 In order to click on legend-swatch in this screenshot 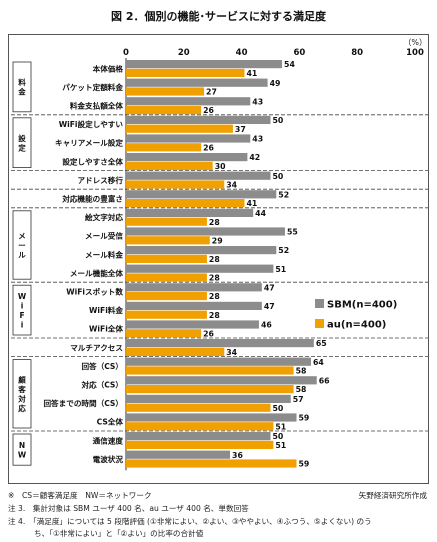, I will do `click(319, 323)`.